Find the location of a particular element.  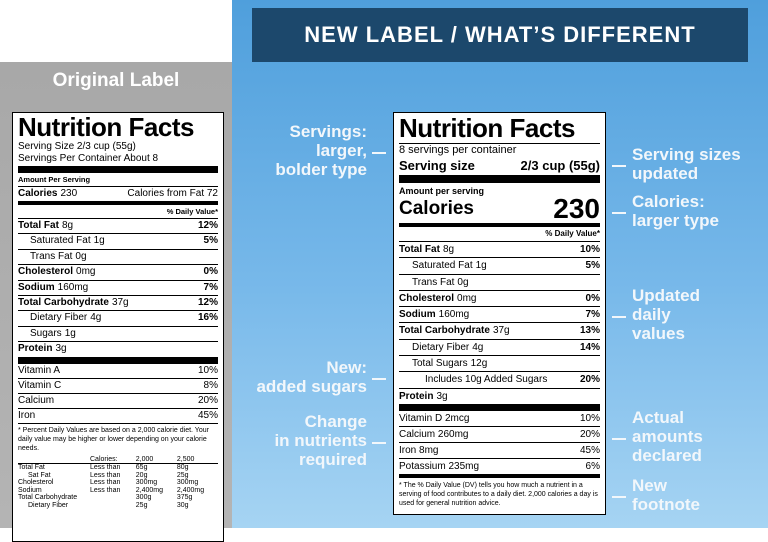

banner: NEW LABEL / WHAT’S DIFFERENT is located at coordinates (500, 35).